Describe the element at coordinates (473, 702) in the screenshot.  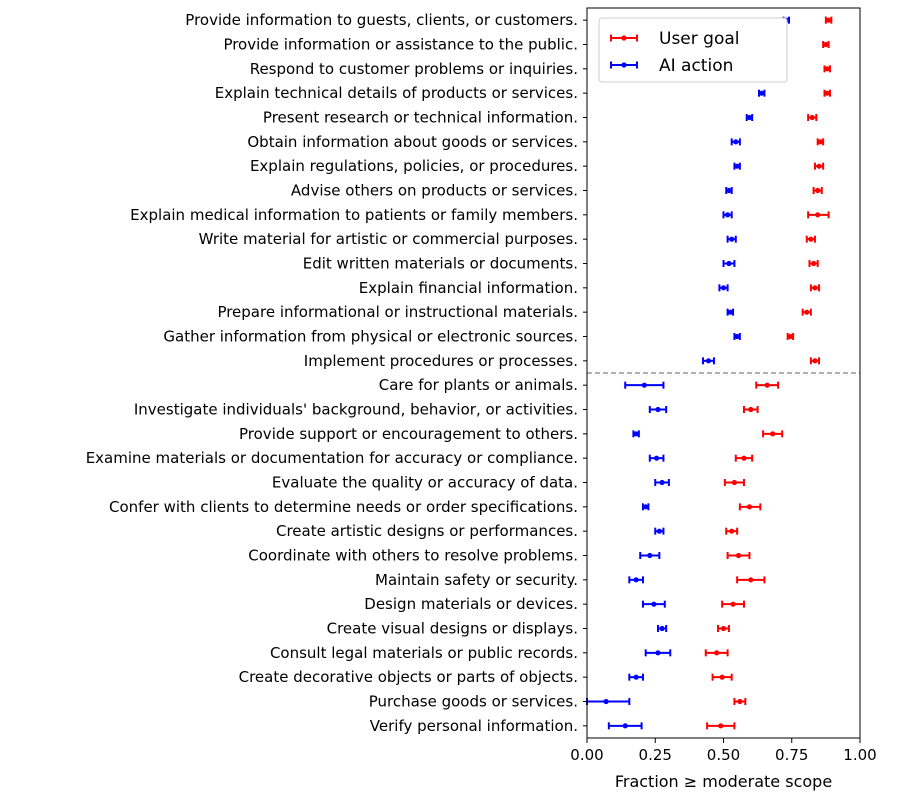
I see `y-tick-label: Purchase goods or services.` at that location.